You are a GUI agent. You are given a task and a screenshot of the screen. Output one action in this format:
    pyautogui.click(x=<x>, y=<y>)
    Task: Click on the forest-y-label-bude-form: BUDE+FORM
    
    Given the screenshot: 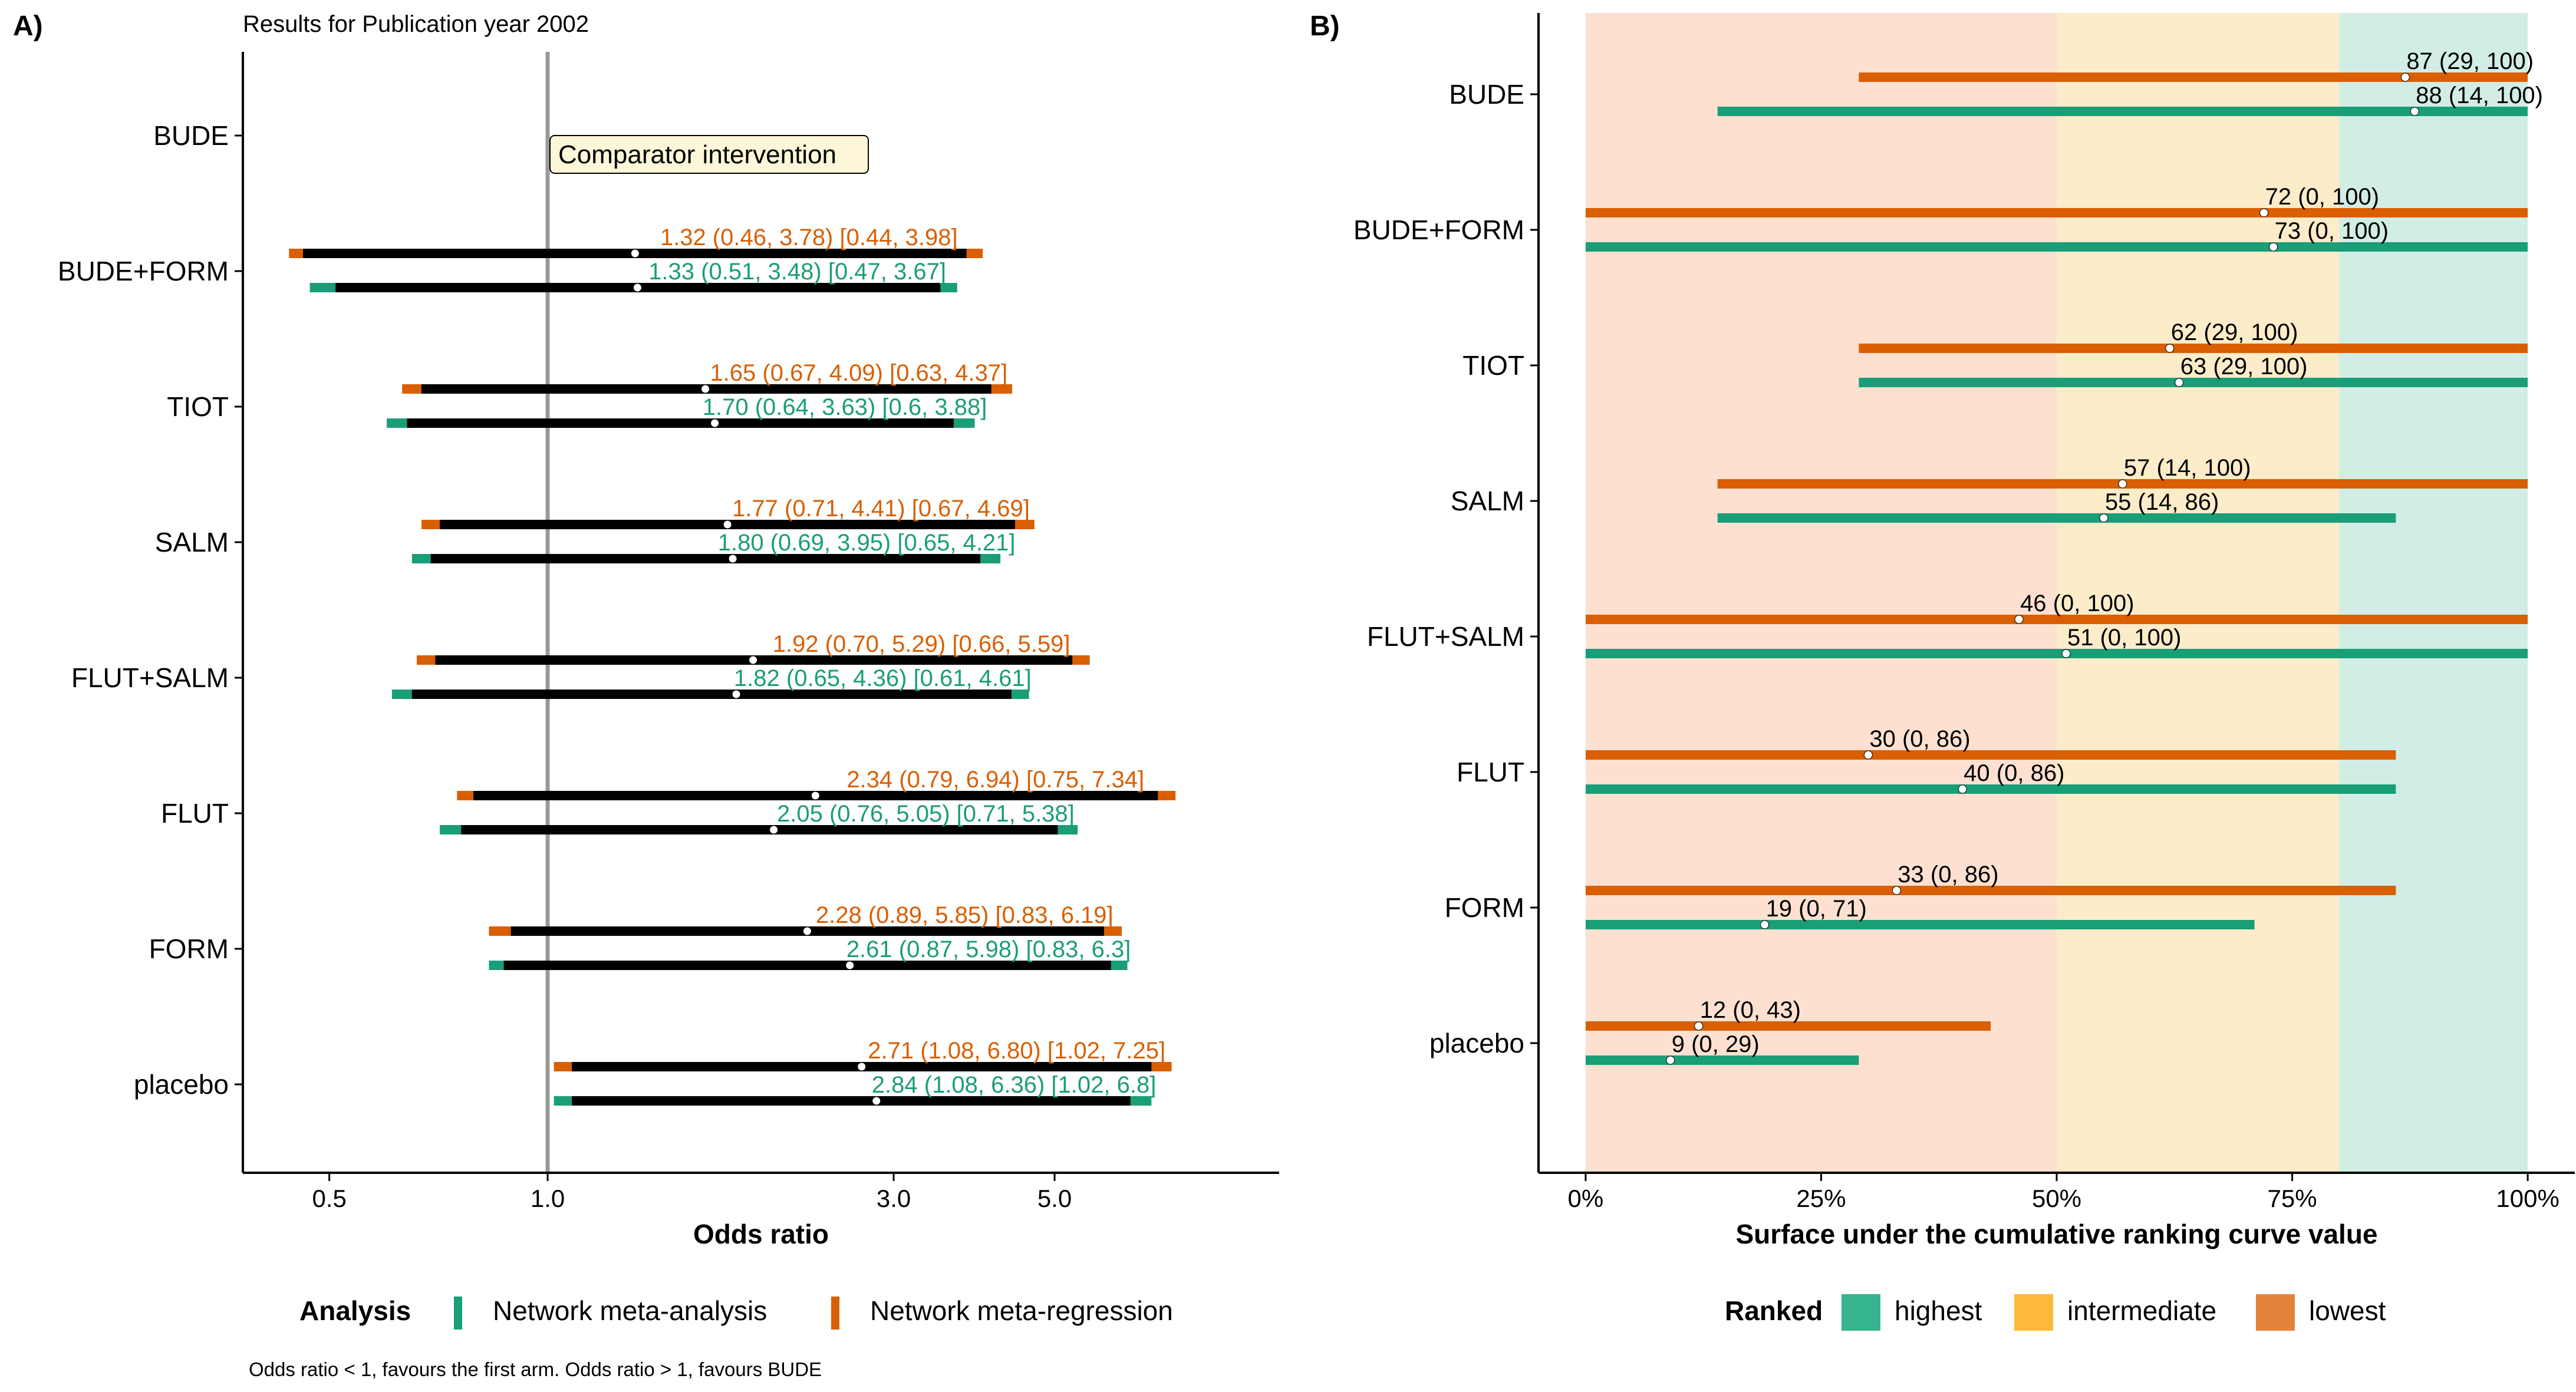 What is the action you would take?
    pyautogui.click(x=143, y=271)
    